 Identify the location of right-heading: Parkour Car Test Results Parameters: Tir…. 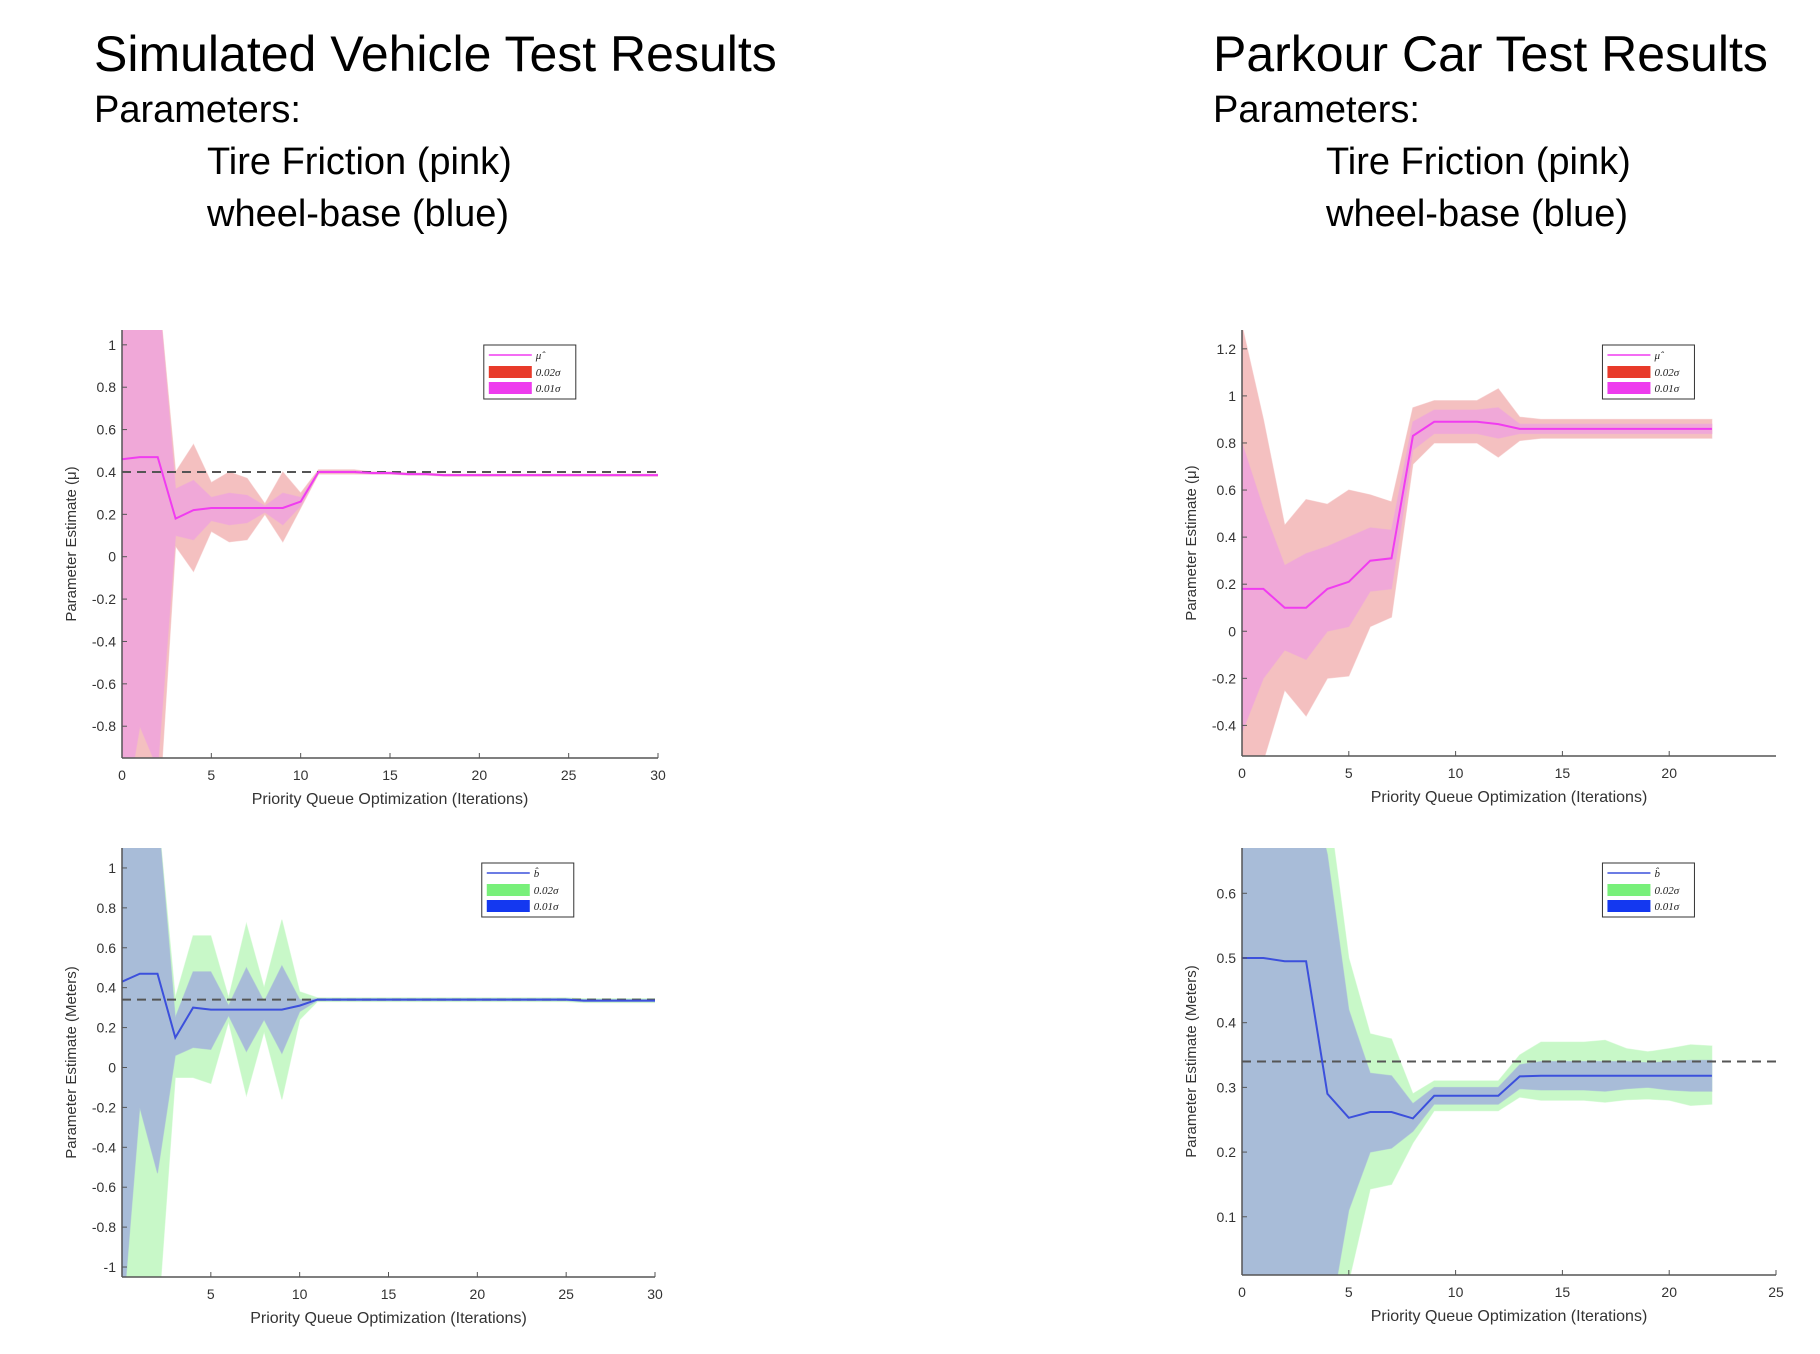
(1490, 120).